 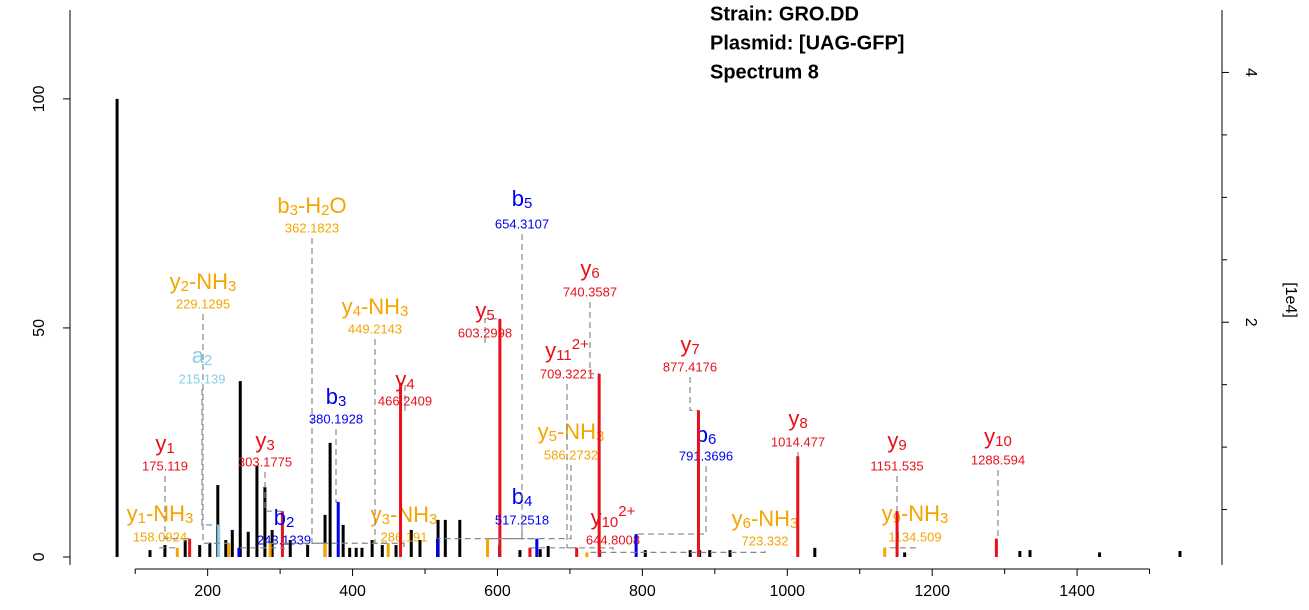 I want to click on ion-label: b5, so click(x=522, y=199).